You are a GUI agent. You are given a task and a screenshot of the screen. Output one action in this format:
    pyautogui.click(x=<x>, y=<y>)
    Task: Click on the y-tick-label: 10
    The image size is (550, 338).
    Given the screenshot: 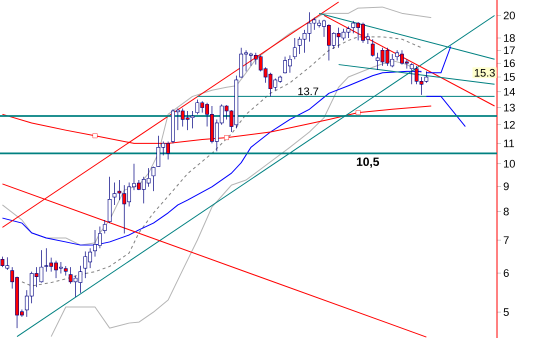 What is the action you would take?
    pyautogui.click(x=509, y=164)
    